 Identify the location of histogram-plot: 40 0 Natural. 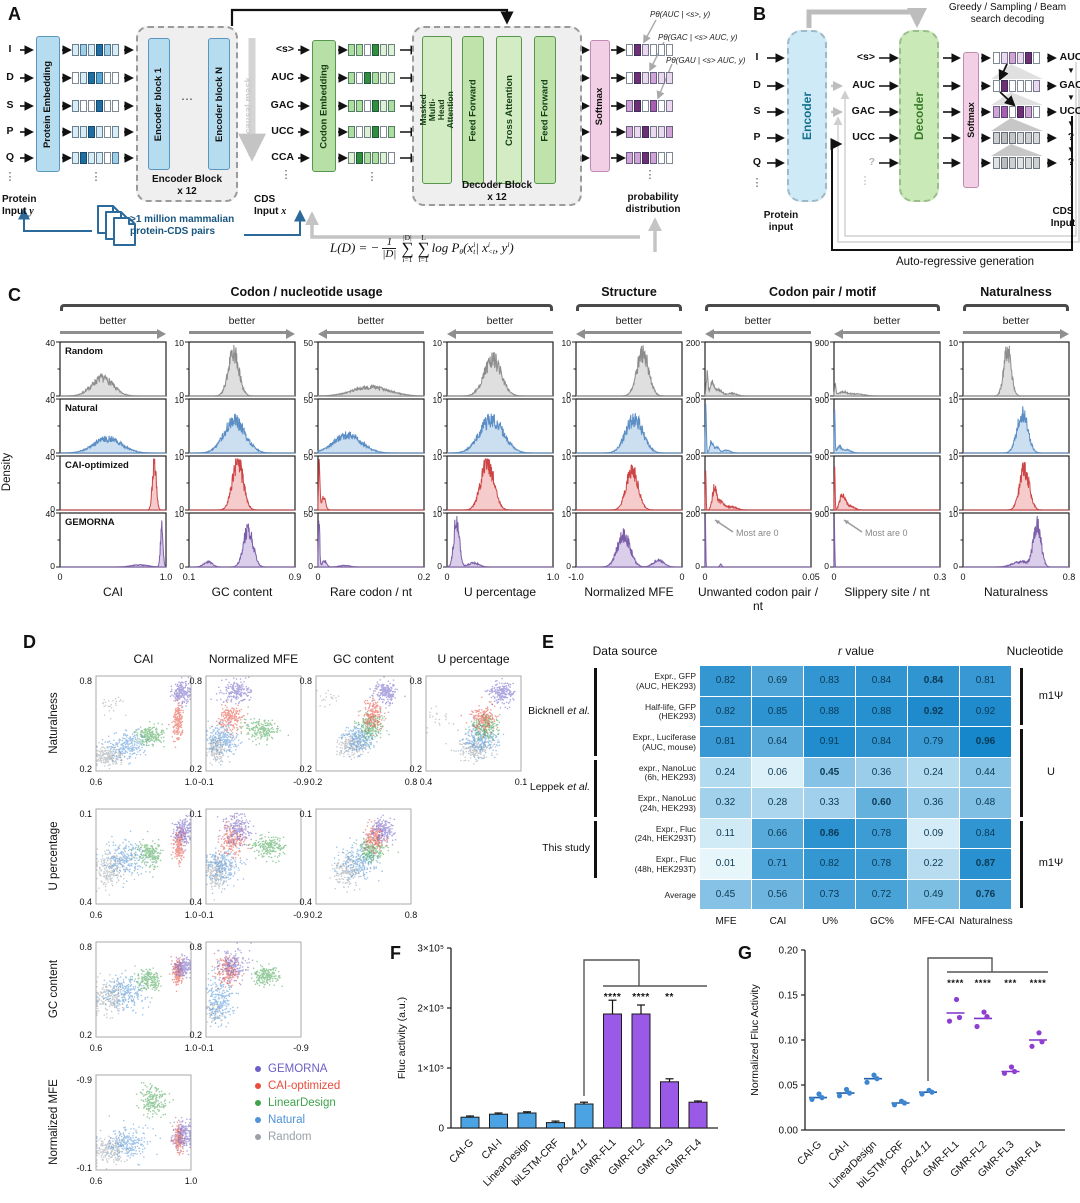
(106, 426).